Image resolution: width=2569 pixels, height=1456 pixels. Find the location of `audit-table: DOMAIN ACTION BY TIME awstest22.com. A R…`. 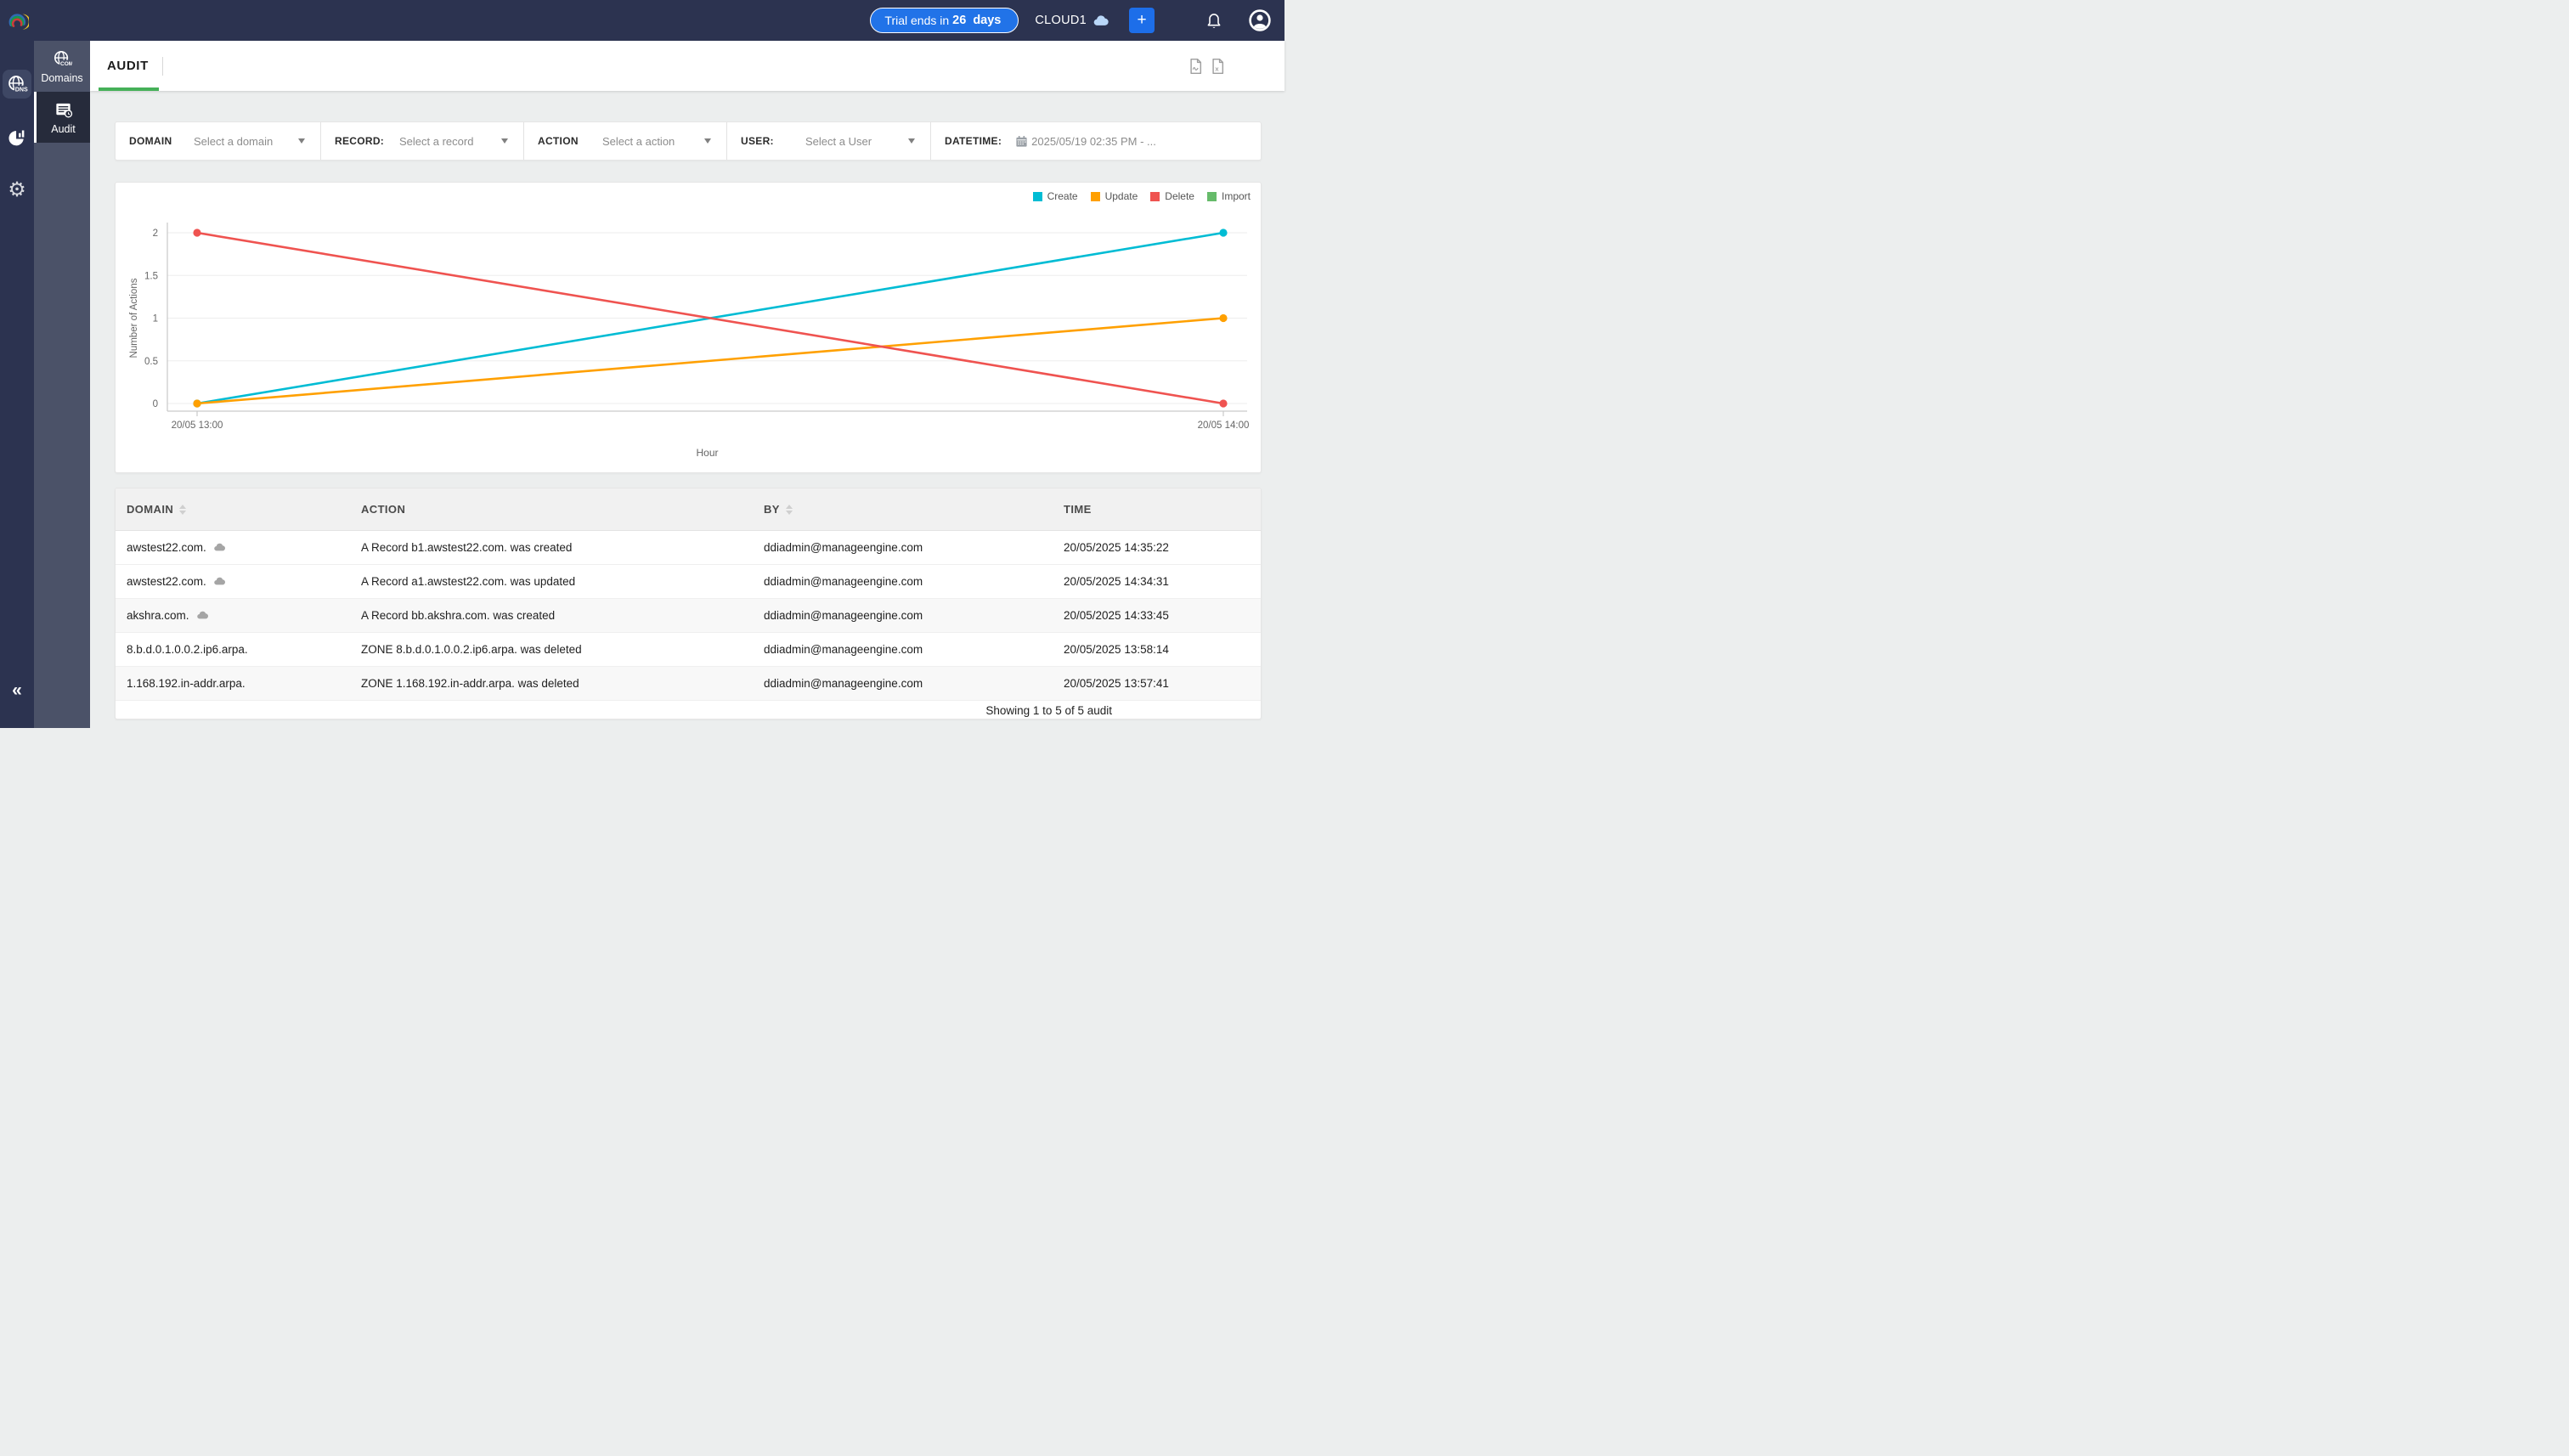

audit-table: DOMAIN ACTION BY TIME awstest22.com. A R… is located at coordinates (689, 604).